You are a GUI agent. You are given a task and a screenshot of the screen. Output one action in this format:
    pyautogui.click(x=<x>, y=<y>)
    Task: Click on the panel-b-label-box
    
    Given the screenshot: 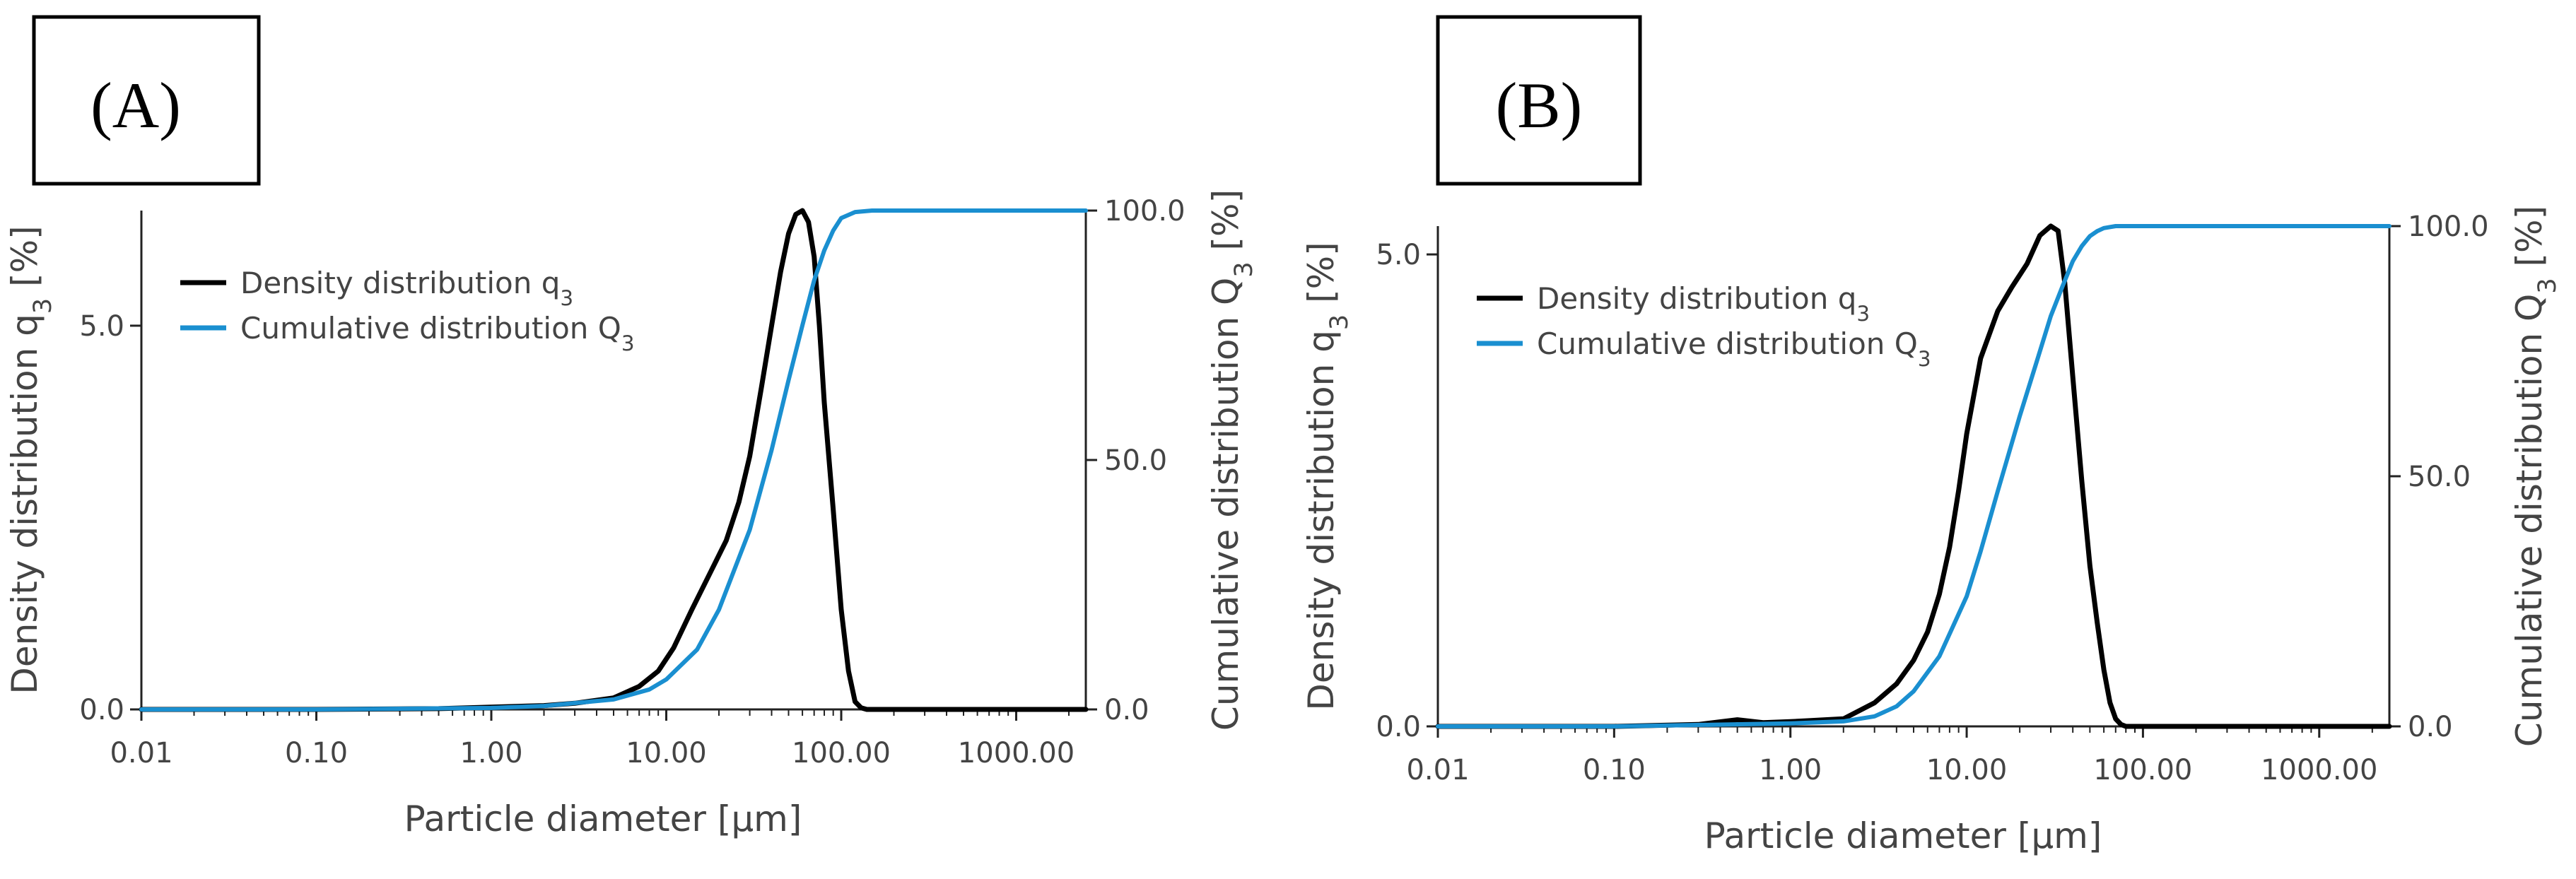 What is the action you would take?
    pyautogui.click(x=1539, y=100)
    